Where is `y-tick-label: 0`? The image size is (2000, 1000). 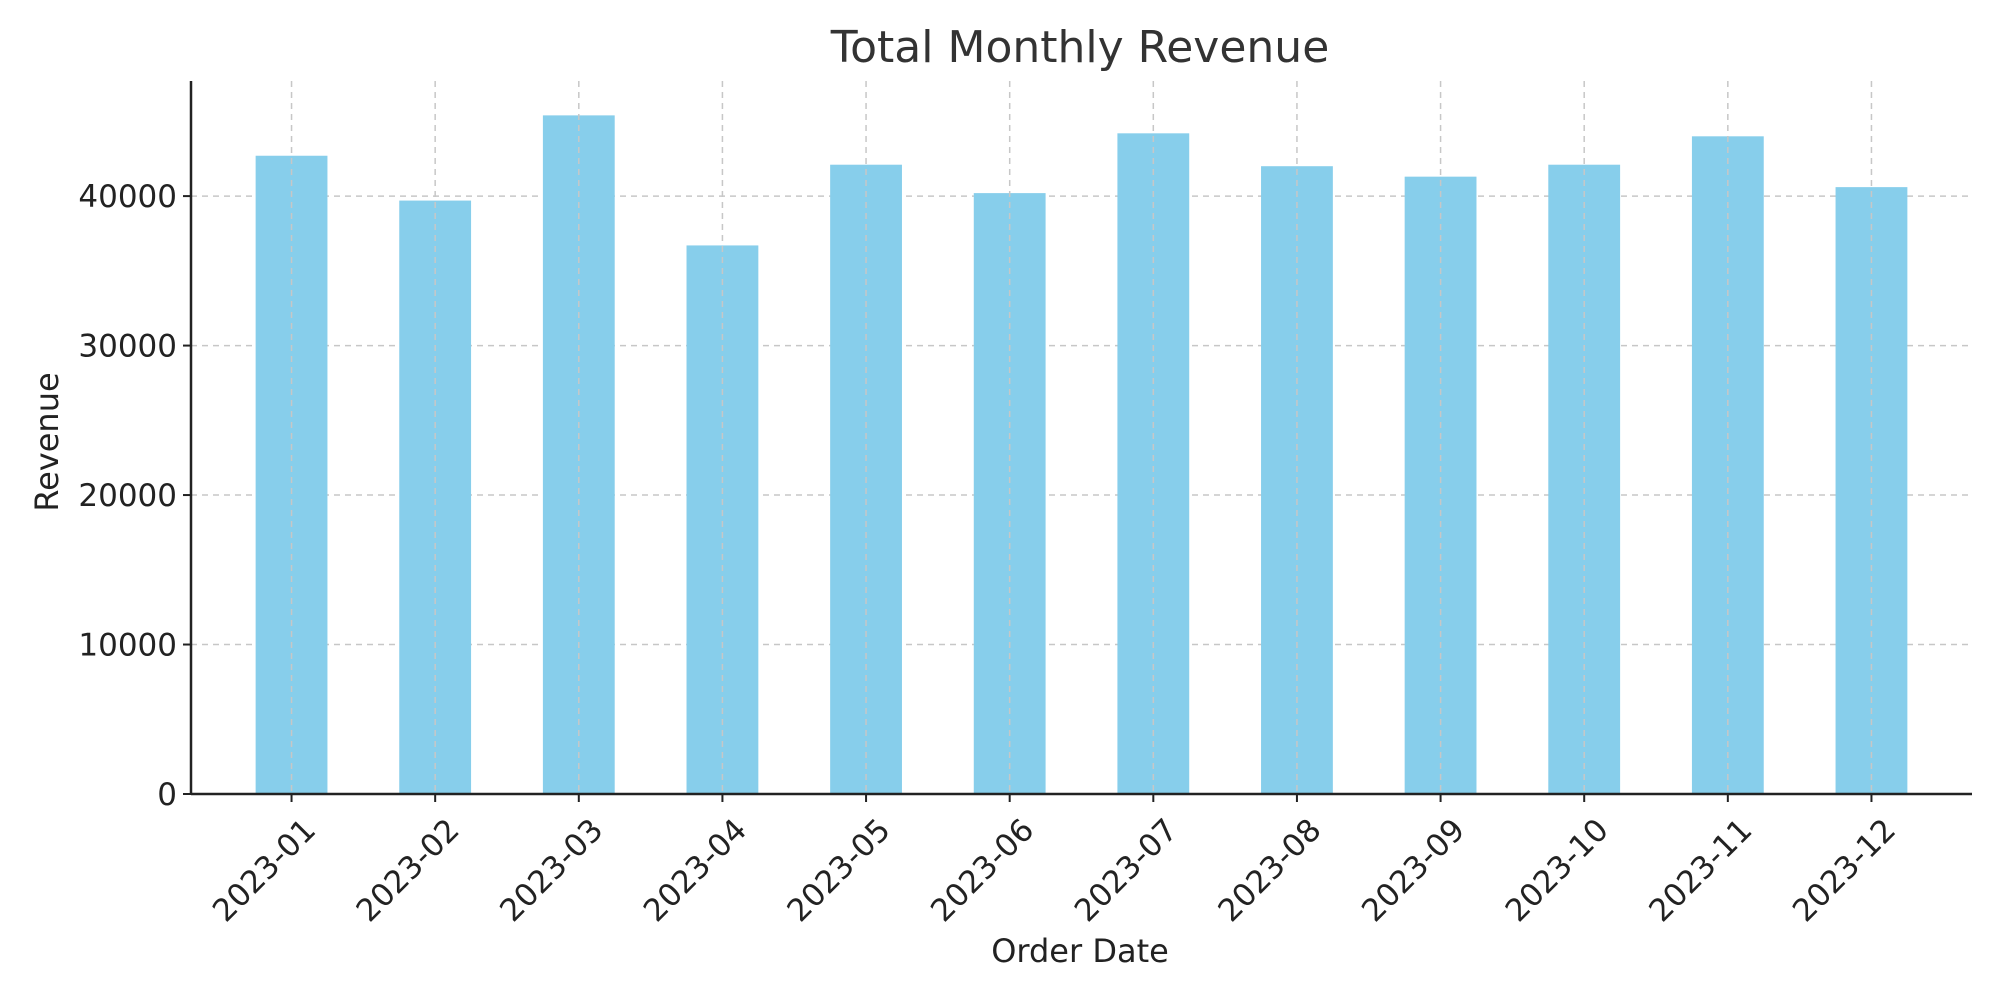 y-tick-label: 0 is located at coordinates (167, 795).